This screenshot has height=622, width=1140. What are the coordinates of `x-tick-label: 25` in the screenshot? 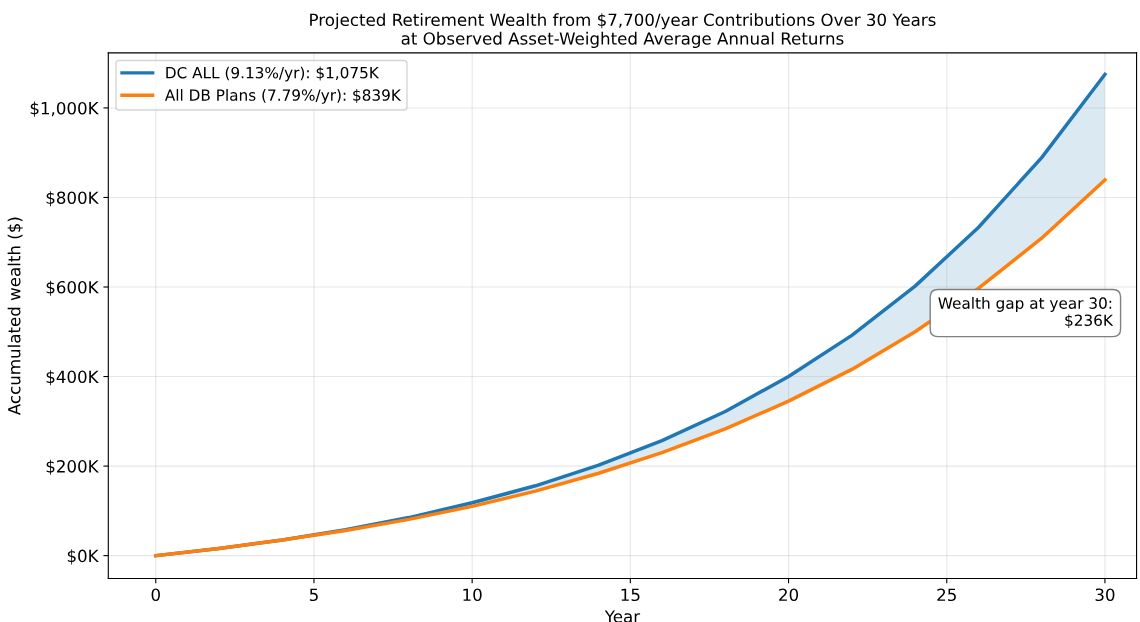 It's located at (946, 595).